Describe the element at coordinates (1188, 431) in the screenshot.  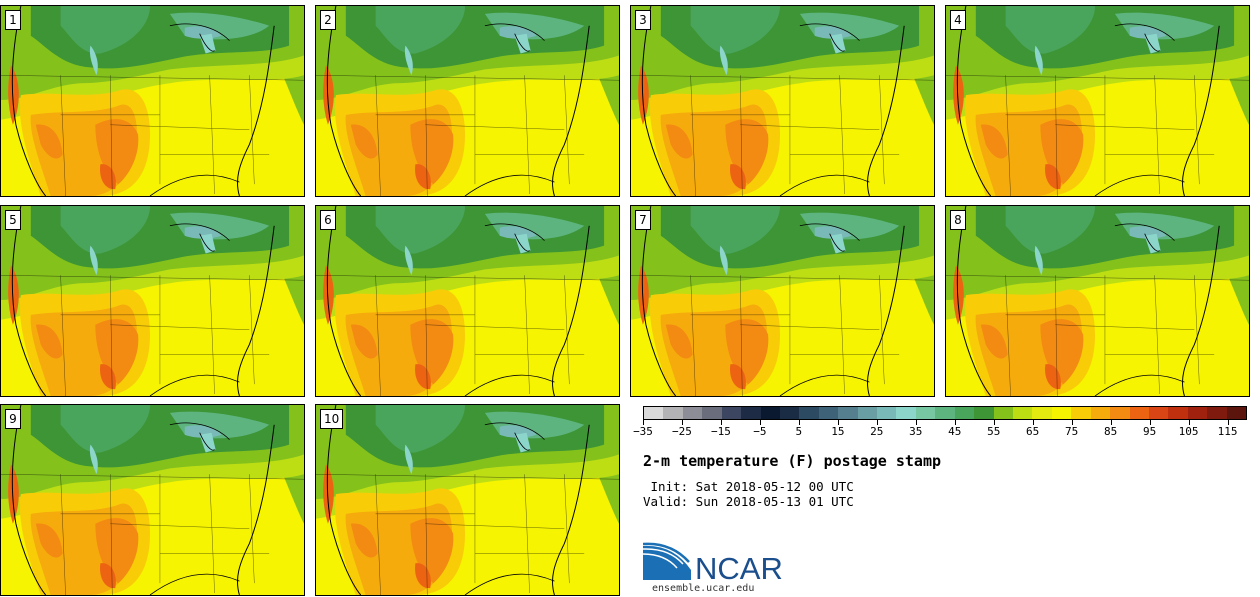
I see `colorbar-tick-label: 105` at that location.